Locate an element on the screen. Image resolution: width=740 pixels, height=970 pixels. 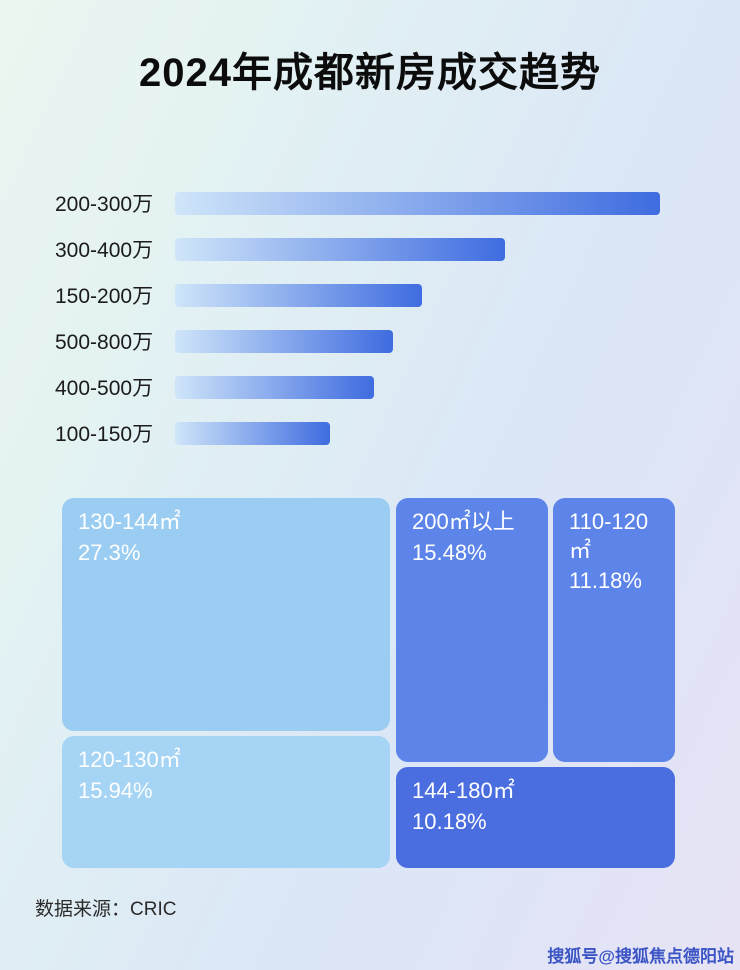
page-title: 2024年成都新房成交趋势 is located at coordinates (370, 73).